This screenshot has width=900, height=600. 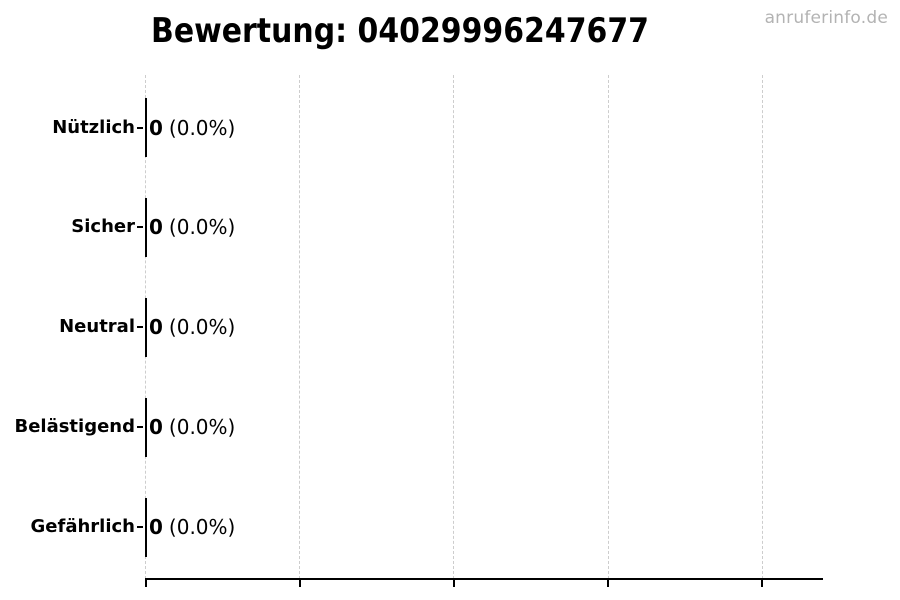 I want to click on category-label: Gefährlich, so click(x=82, y=527).